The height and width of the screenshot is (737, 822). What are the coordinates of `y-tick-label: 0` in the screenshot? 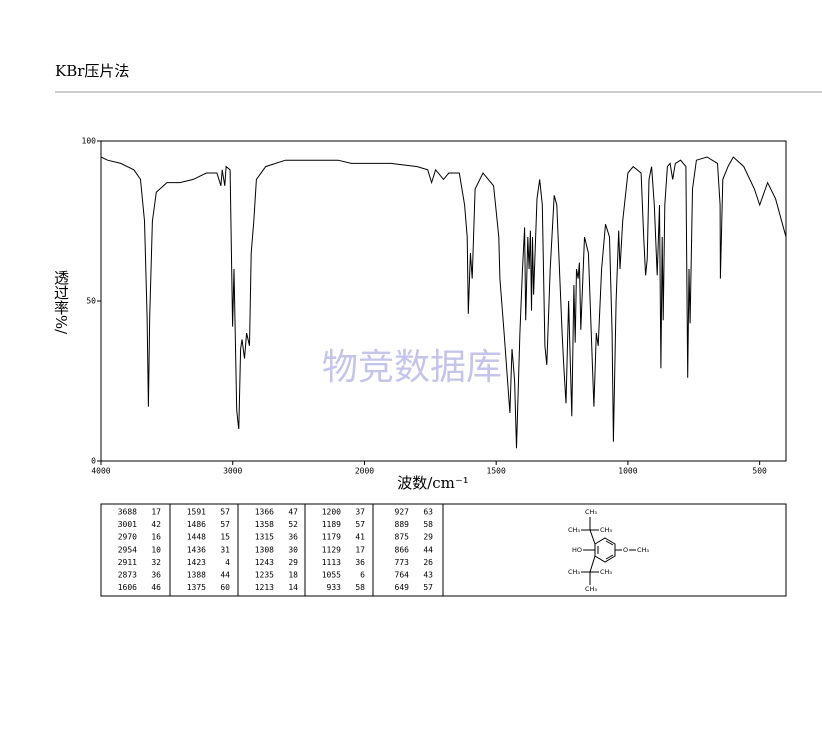 It's located at (93, 461).